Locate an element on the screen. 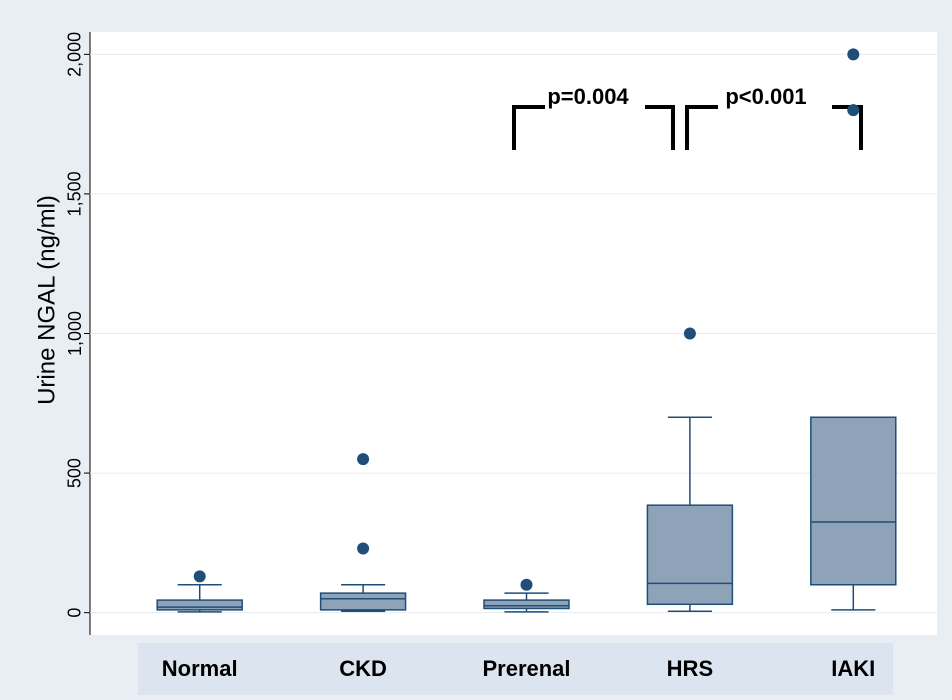 This screenshot has height=700, width=952. y-tick-label: 500 is located at coordinates (75, 473).